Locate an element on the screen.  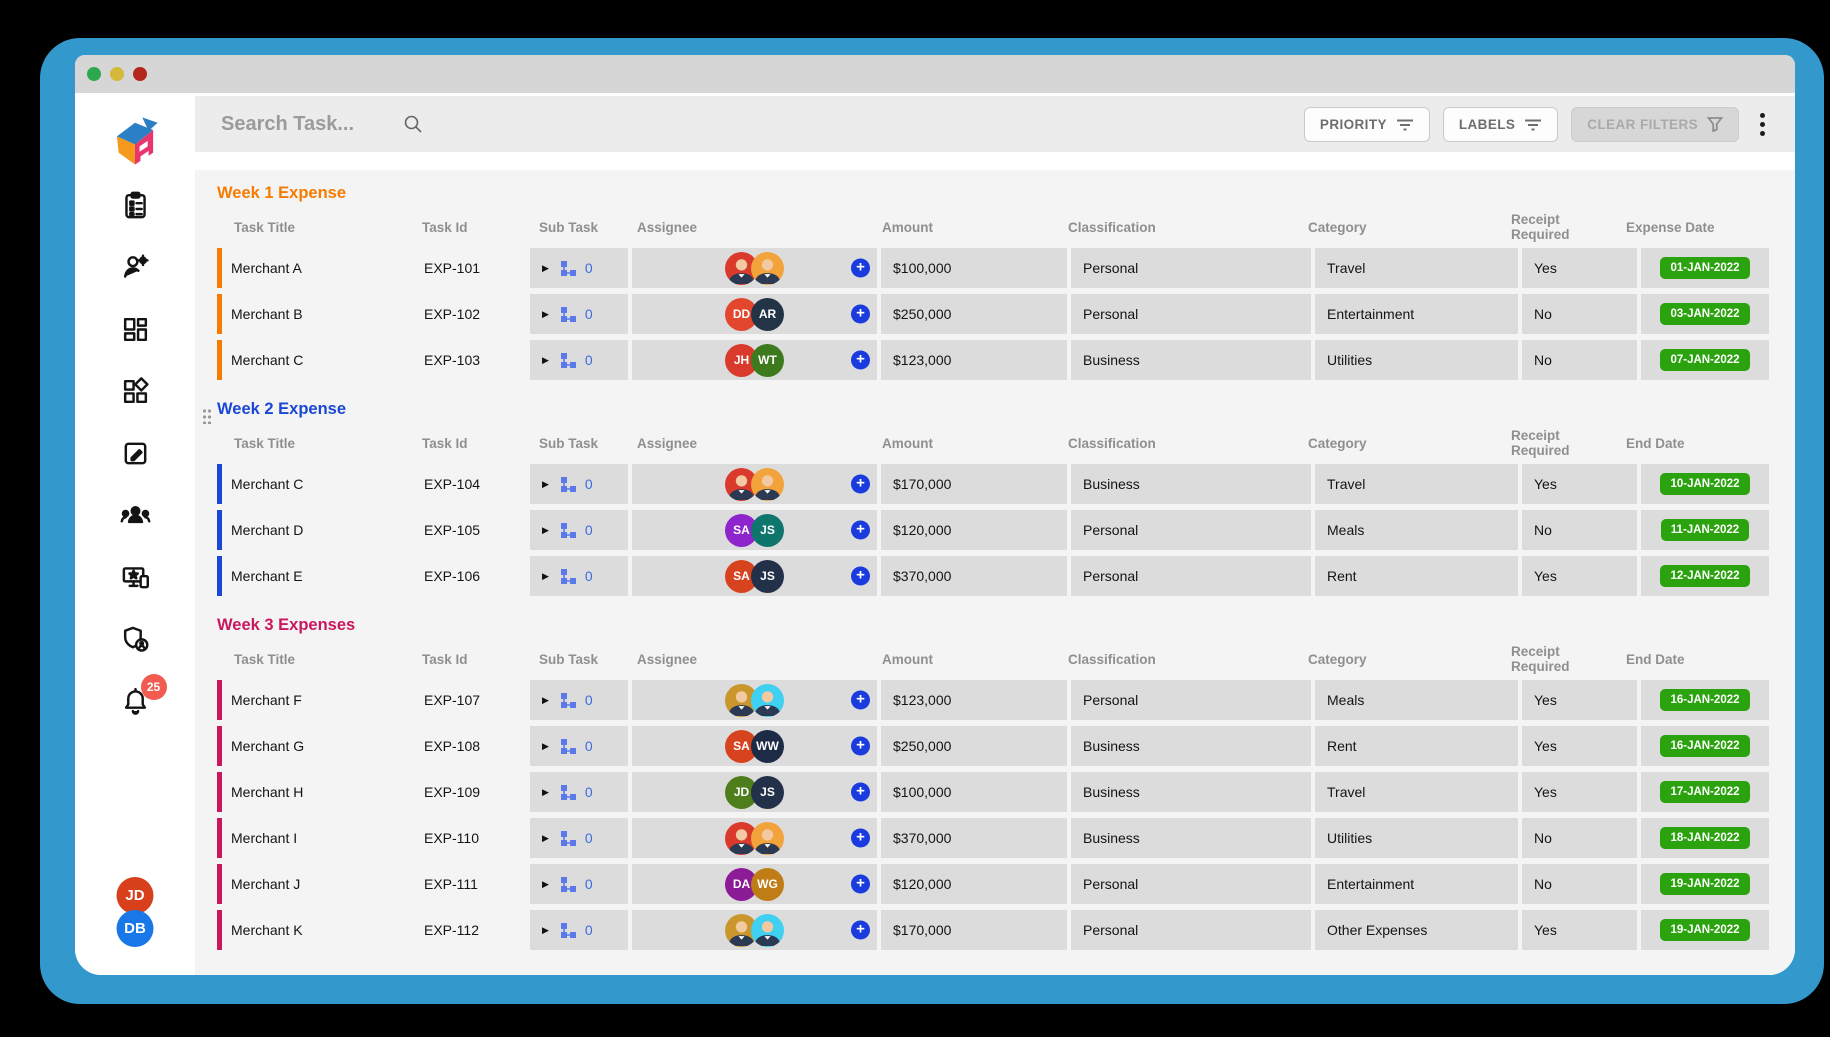
cell-task-title: Merchant F is located at coordinates (319, 700).